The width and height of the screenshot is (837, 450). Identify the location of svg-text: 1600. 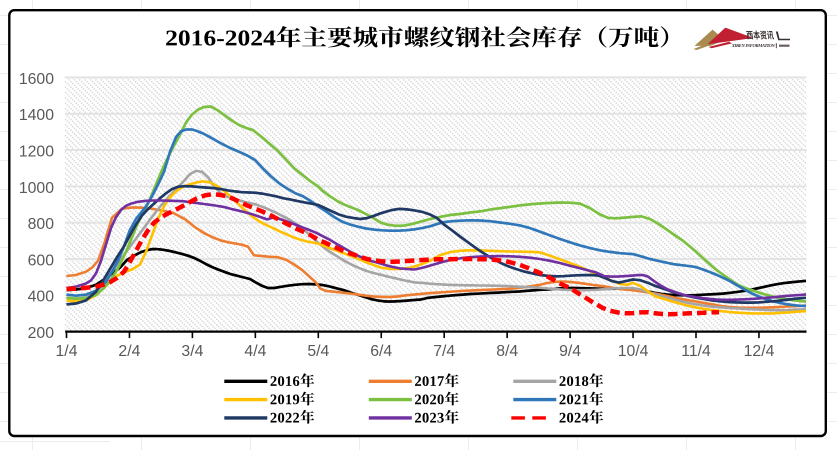
(36, 79).